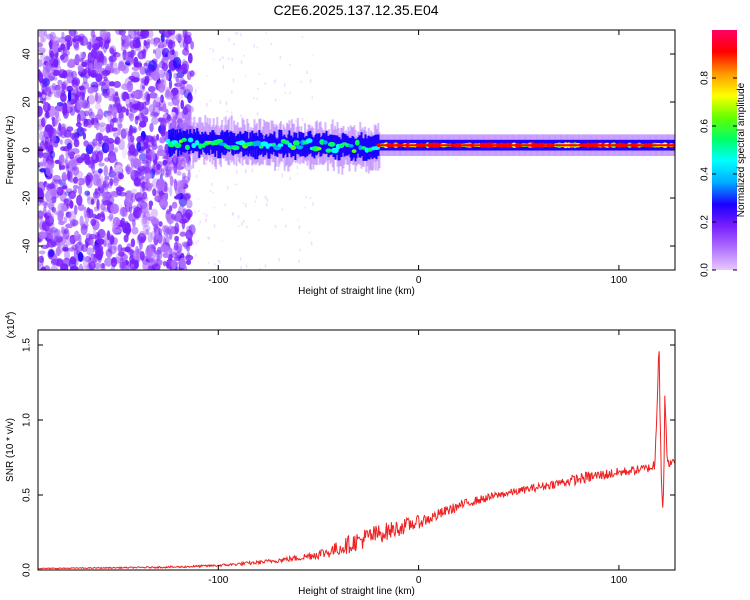  Describe the element at coordinates (27, 102) in the screenshot. I see `y-tick-label: 20` at that location.